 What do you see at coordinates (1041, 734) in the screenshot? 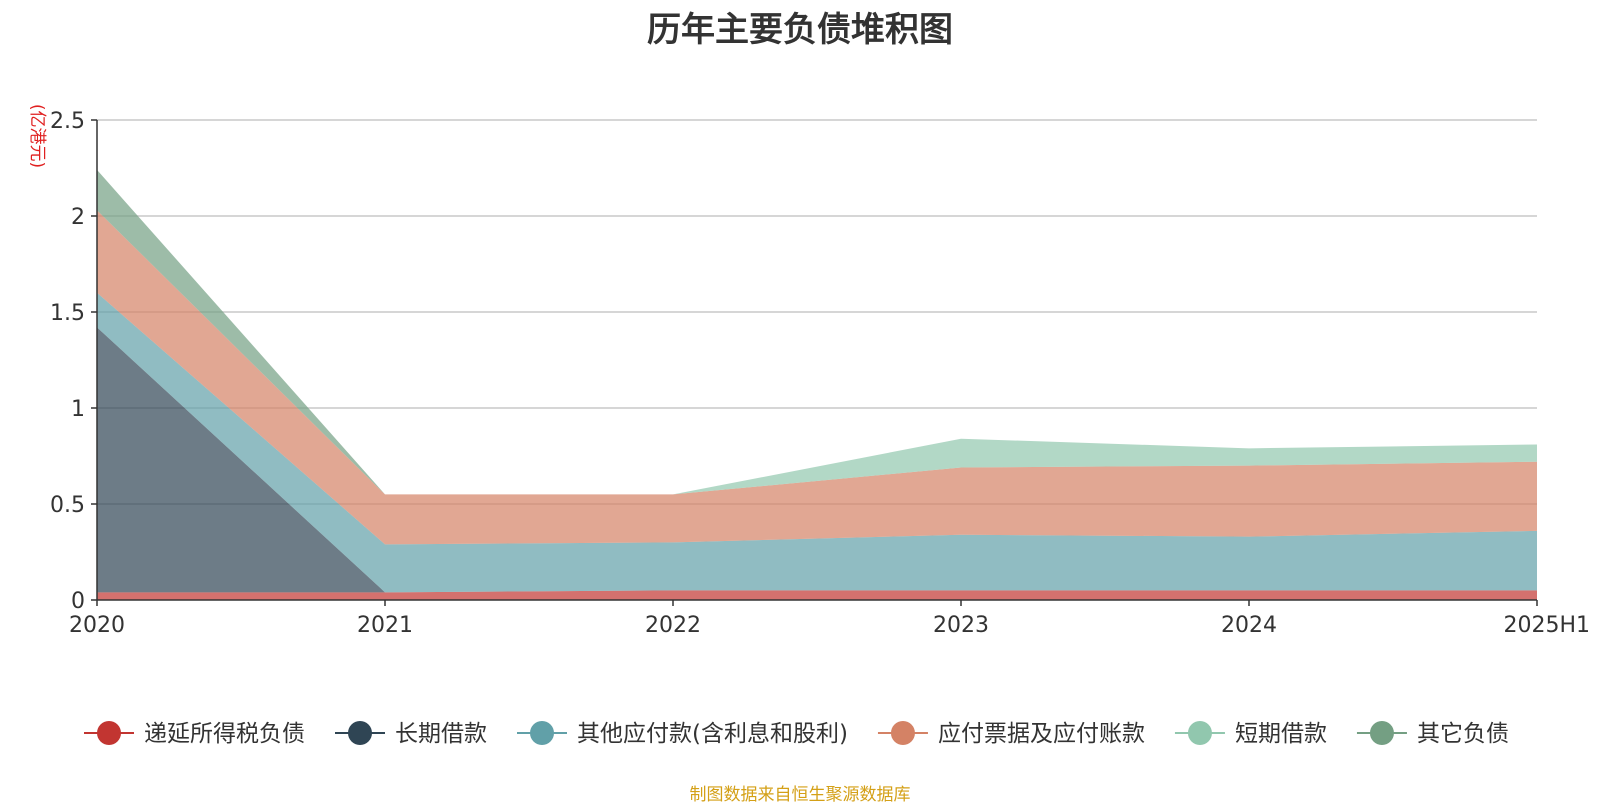
I see `legend-label: 应付票据及应付账款` at bounding box center [1041, 734].